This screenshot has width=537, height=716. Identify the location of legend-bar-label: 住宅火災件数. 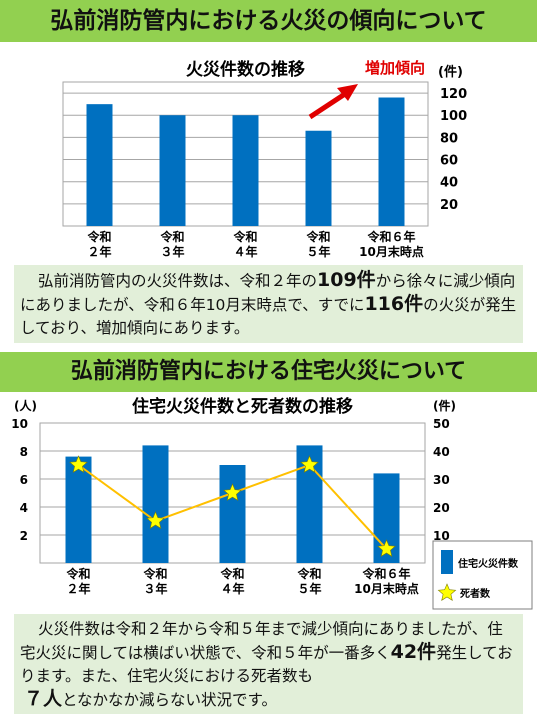
(488, 563).